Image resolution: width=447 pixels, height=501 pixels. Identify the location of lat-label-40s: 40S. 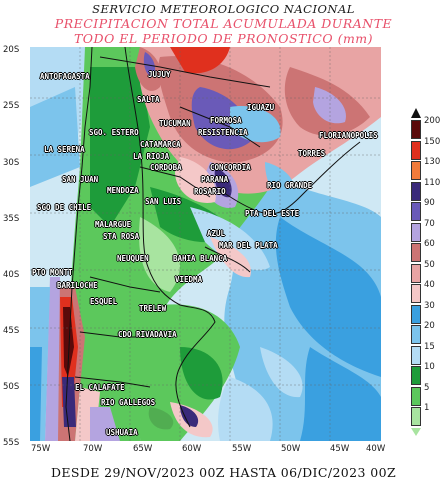
(11, 275).